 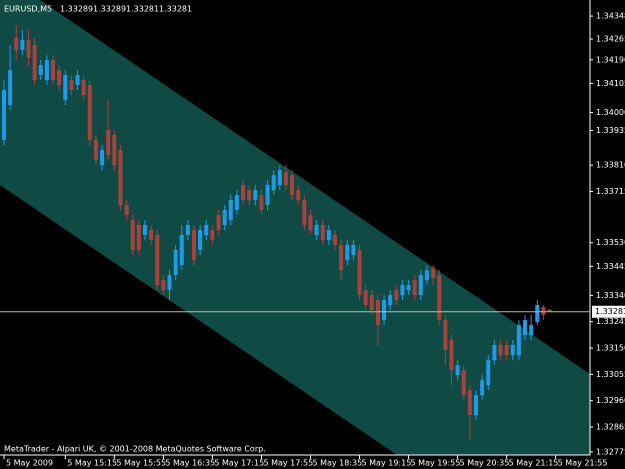 What do you see at coordinates (610, 295) in the screenshot?
I see `y-tick-label: 1.33340` at bounding box center [610, 295].